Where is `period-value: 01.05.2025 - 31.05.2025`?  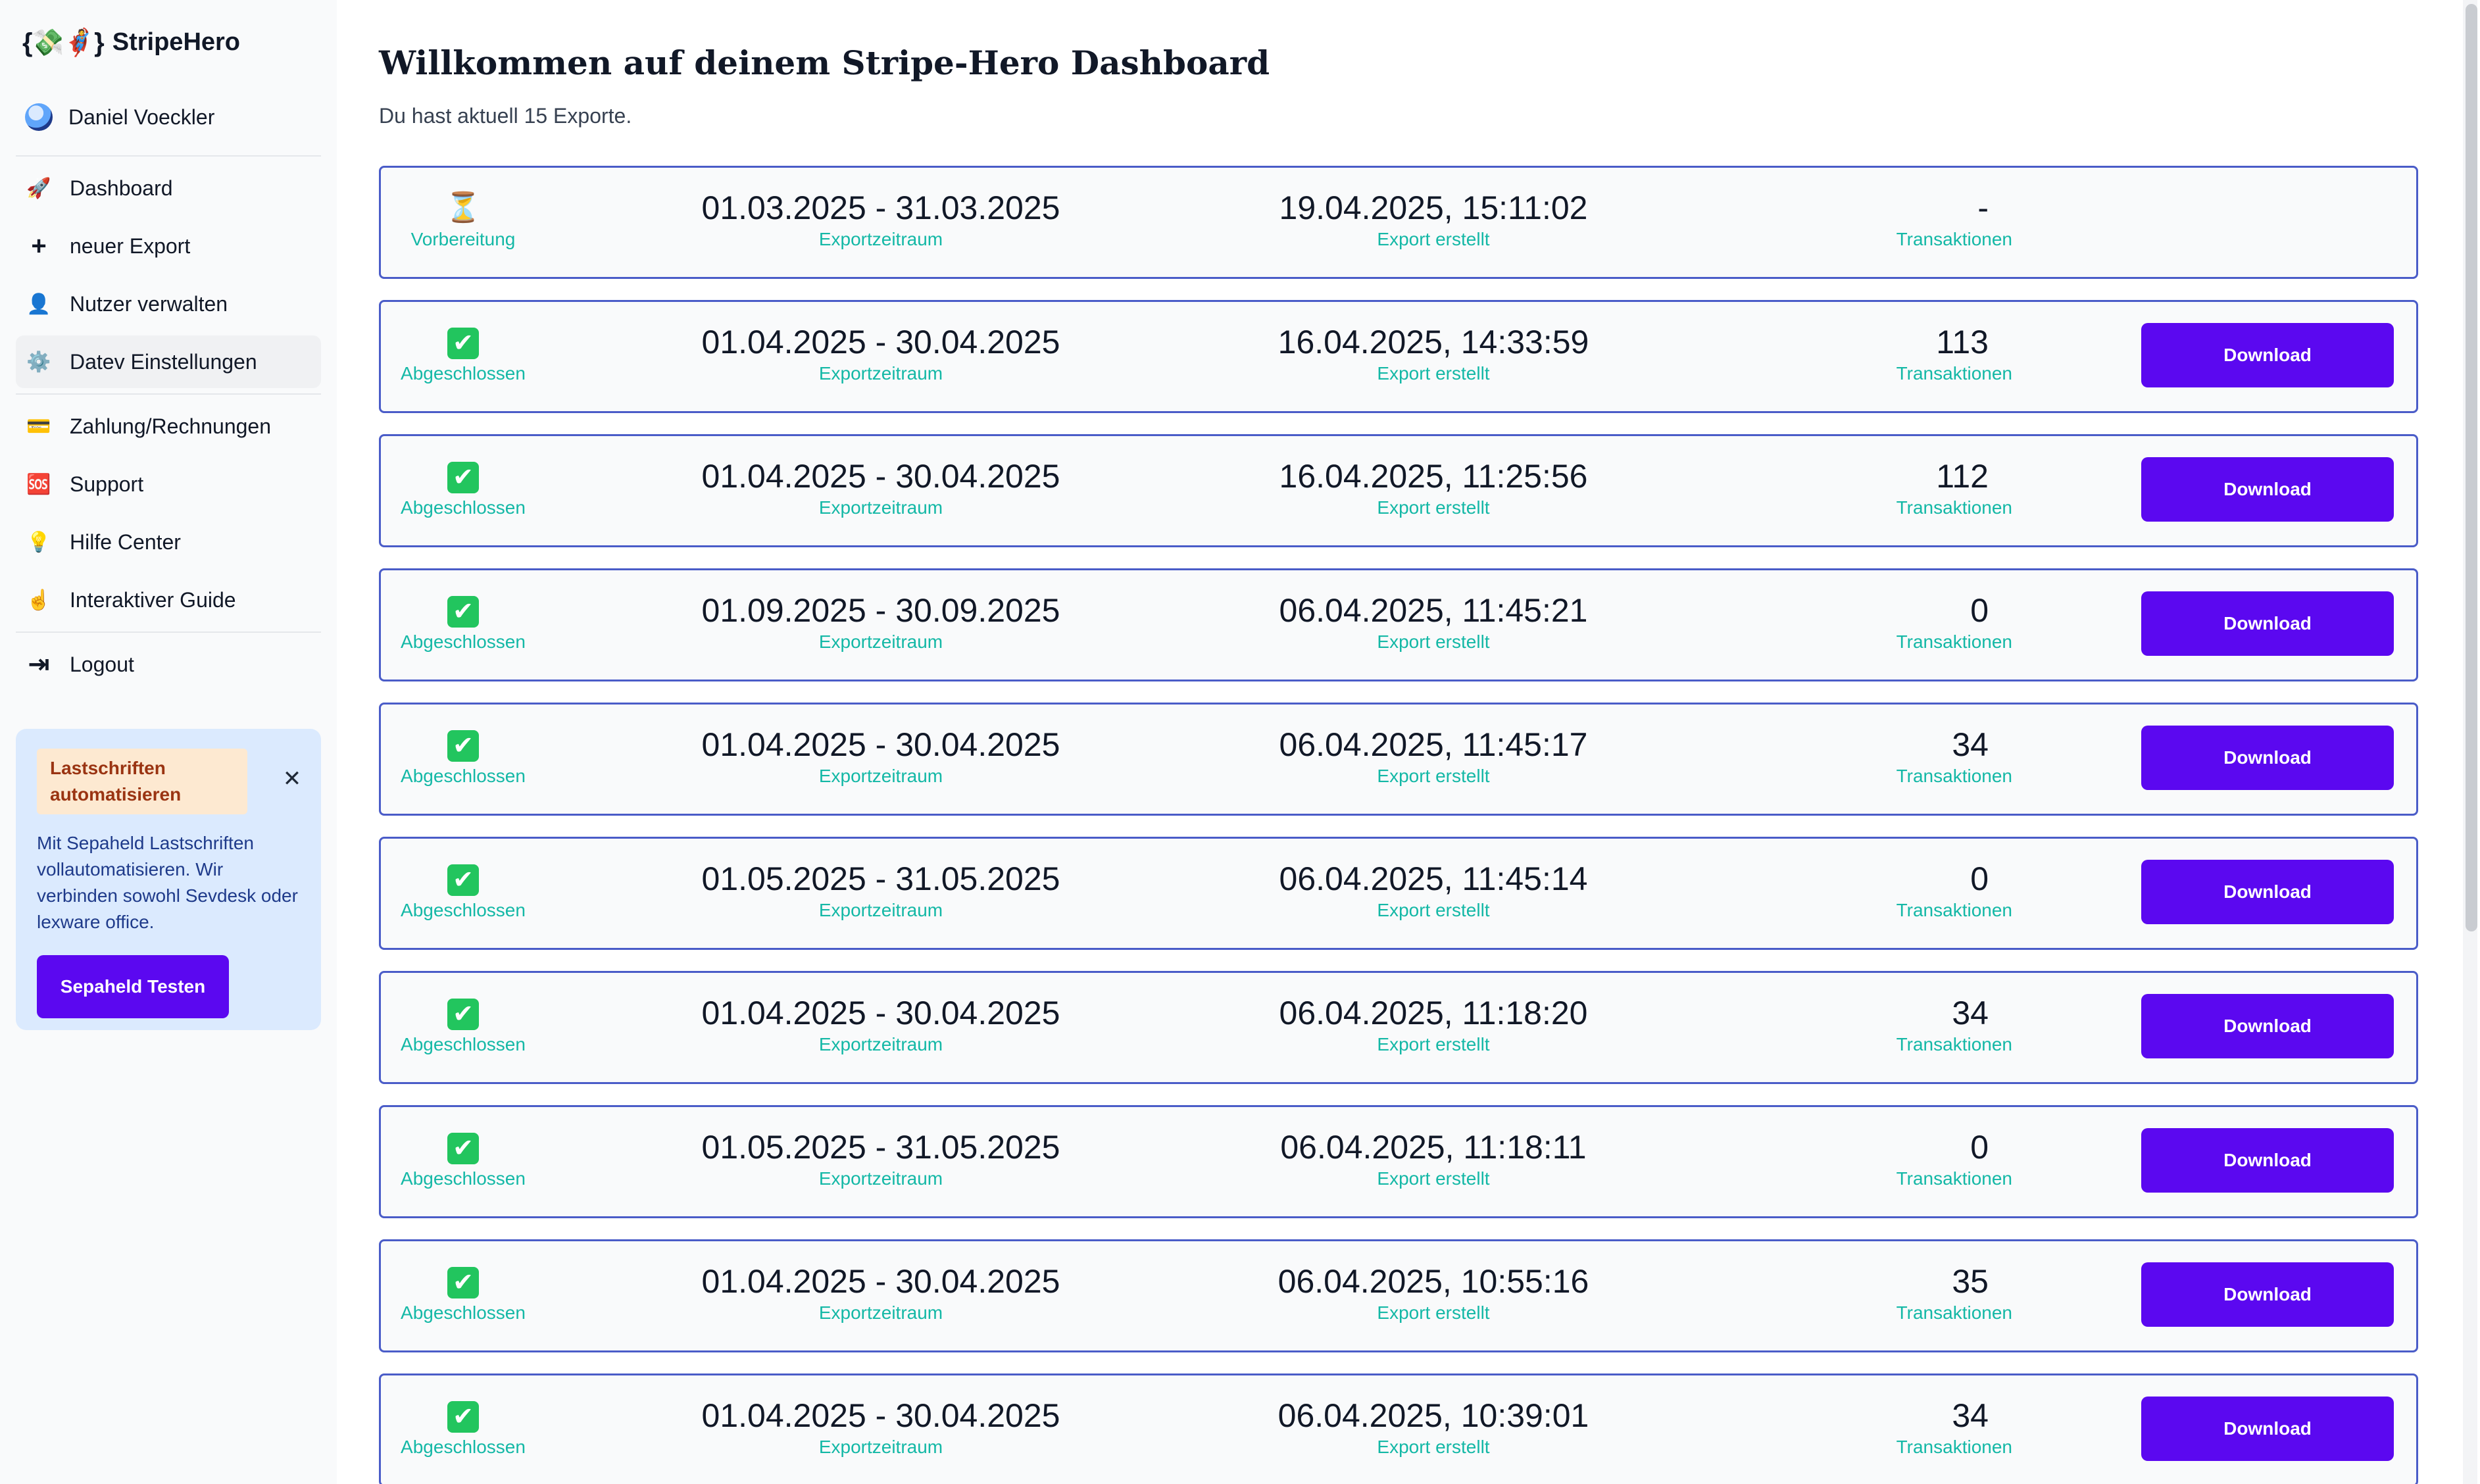 period-value: 01.05.2025 - 31.05.2025 is located at coordinates (881, 878).